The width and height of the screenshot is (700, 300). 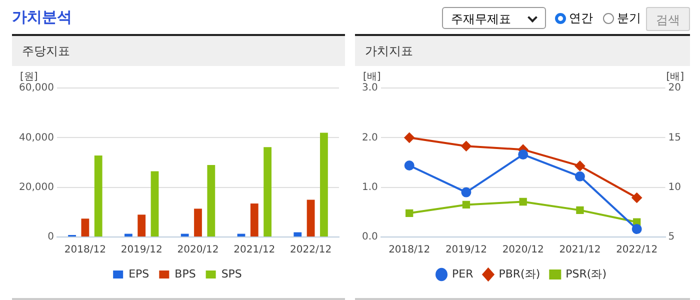 What do you see at coordinates (675, 187) in the screenshot?
I see `y2-tick-label: 10` at bounding box center [675, 187].